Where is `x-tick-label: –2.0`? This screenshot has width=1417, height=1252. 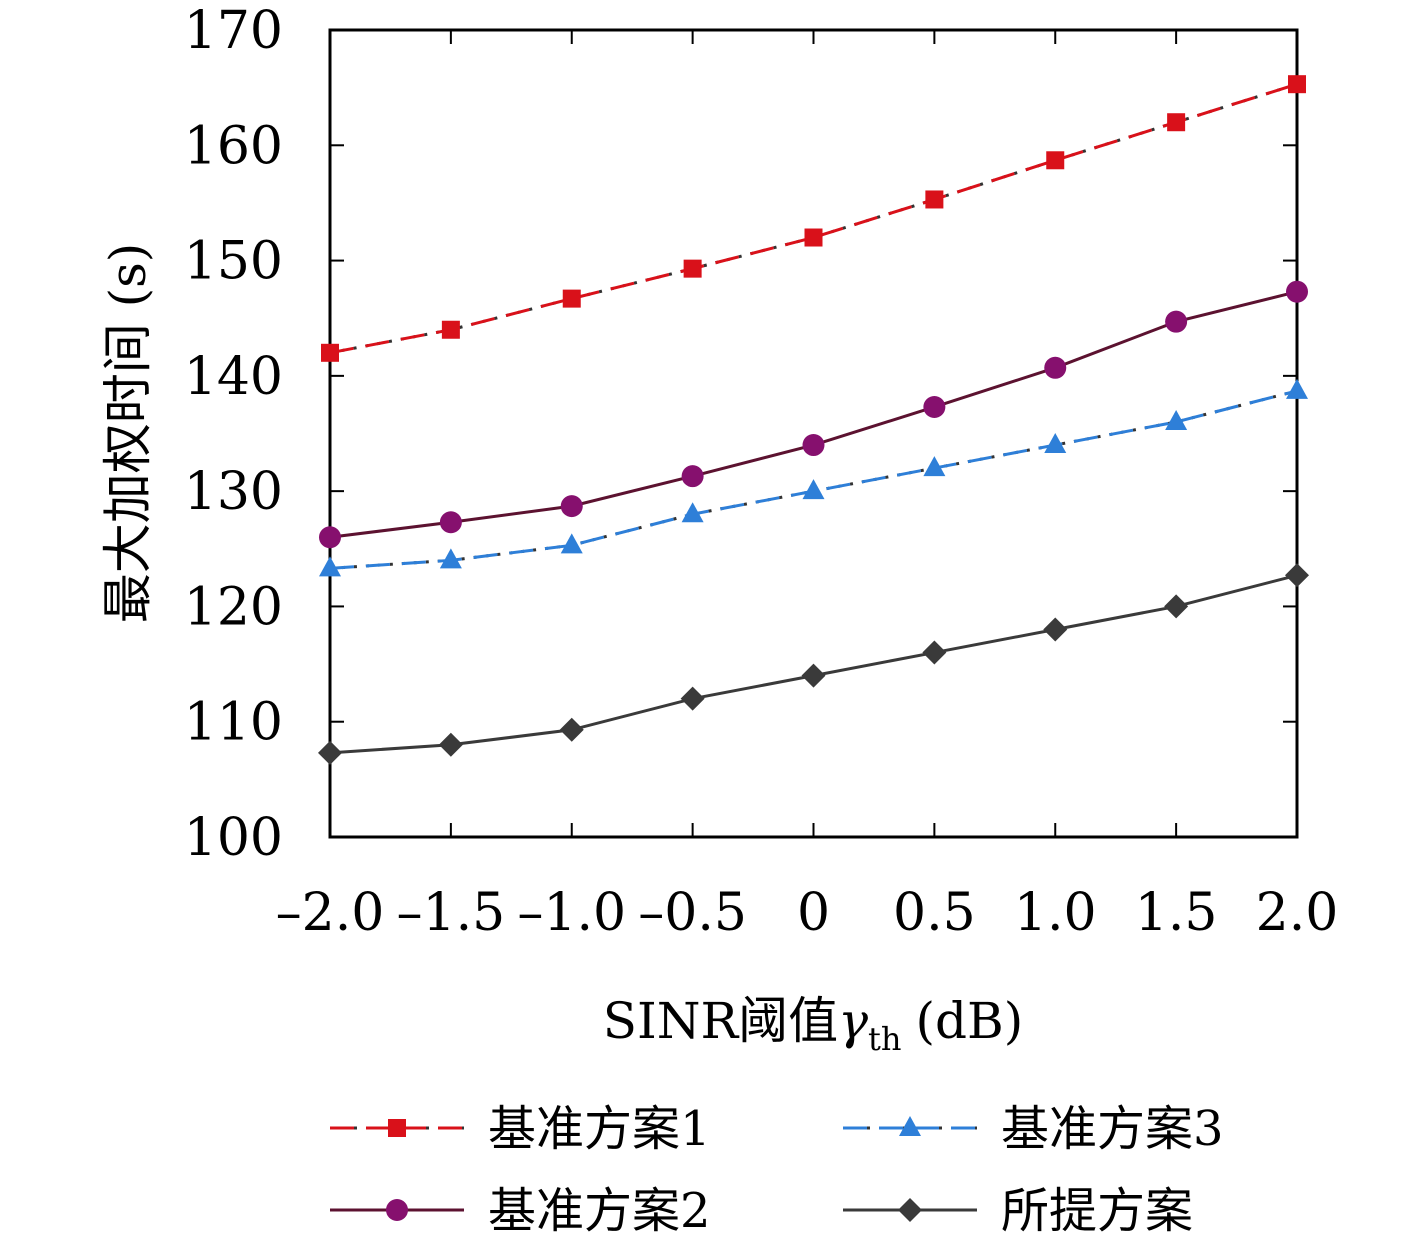
x-tick-label: –2.0 is located at coordinates (330, 913).